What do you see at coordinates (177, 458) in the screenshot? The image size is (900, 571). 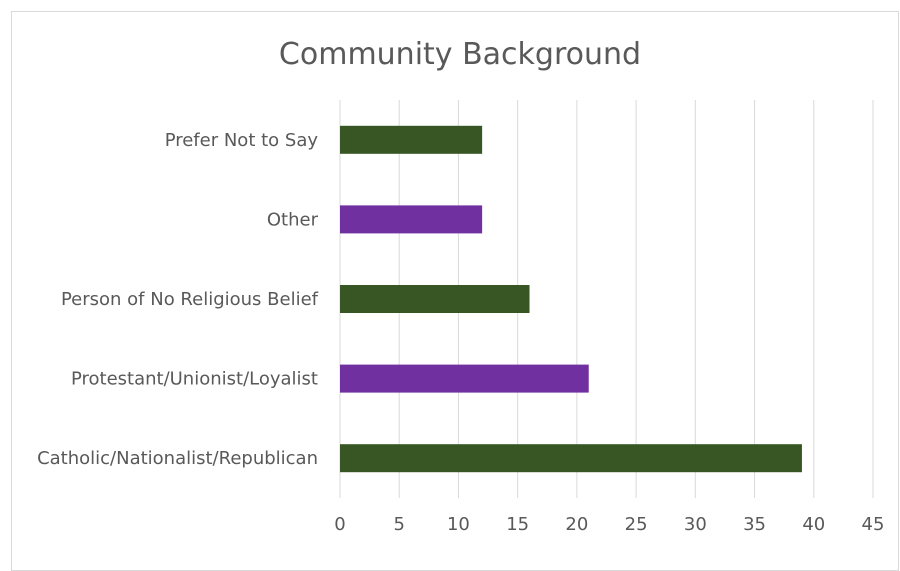 I see `category-label: Catholic/Nationalist/Republican` at bounding box center [177, 458].